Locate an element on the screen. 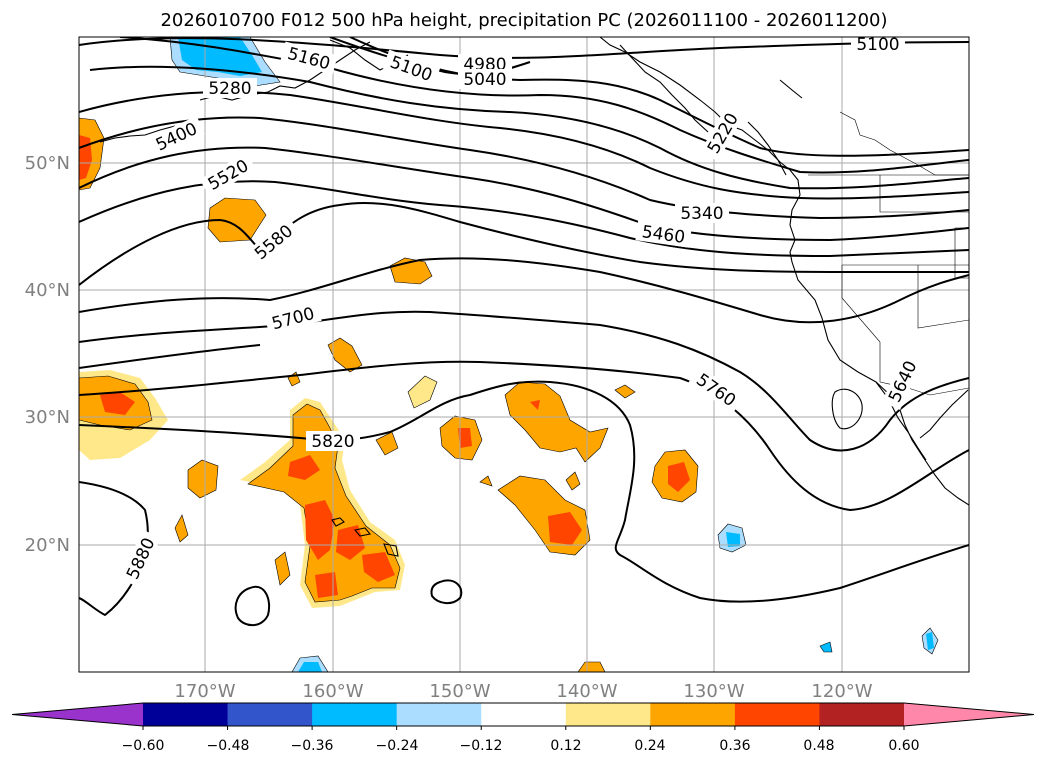  island-outline is located at coordinates (847, 409).